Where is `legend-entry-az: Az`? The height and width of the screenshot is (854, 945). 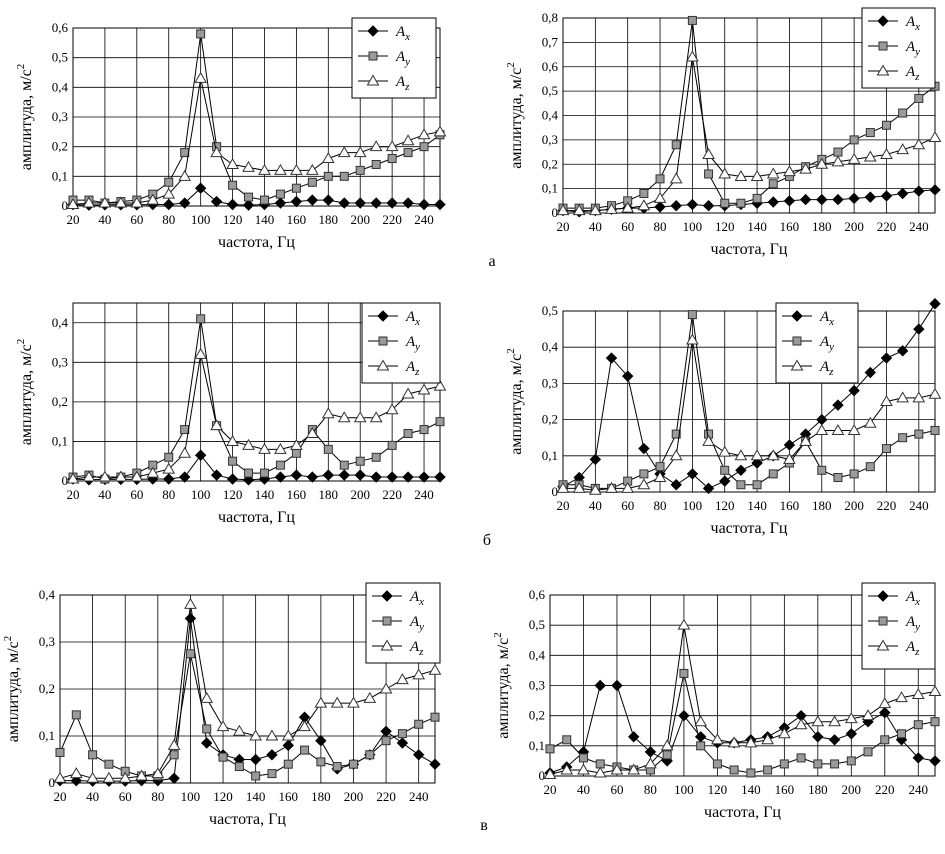 legend-entry-az: Az is located at coordinates (808, 368).